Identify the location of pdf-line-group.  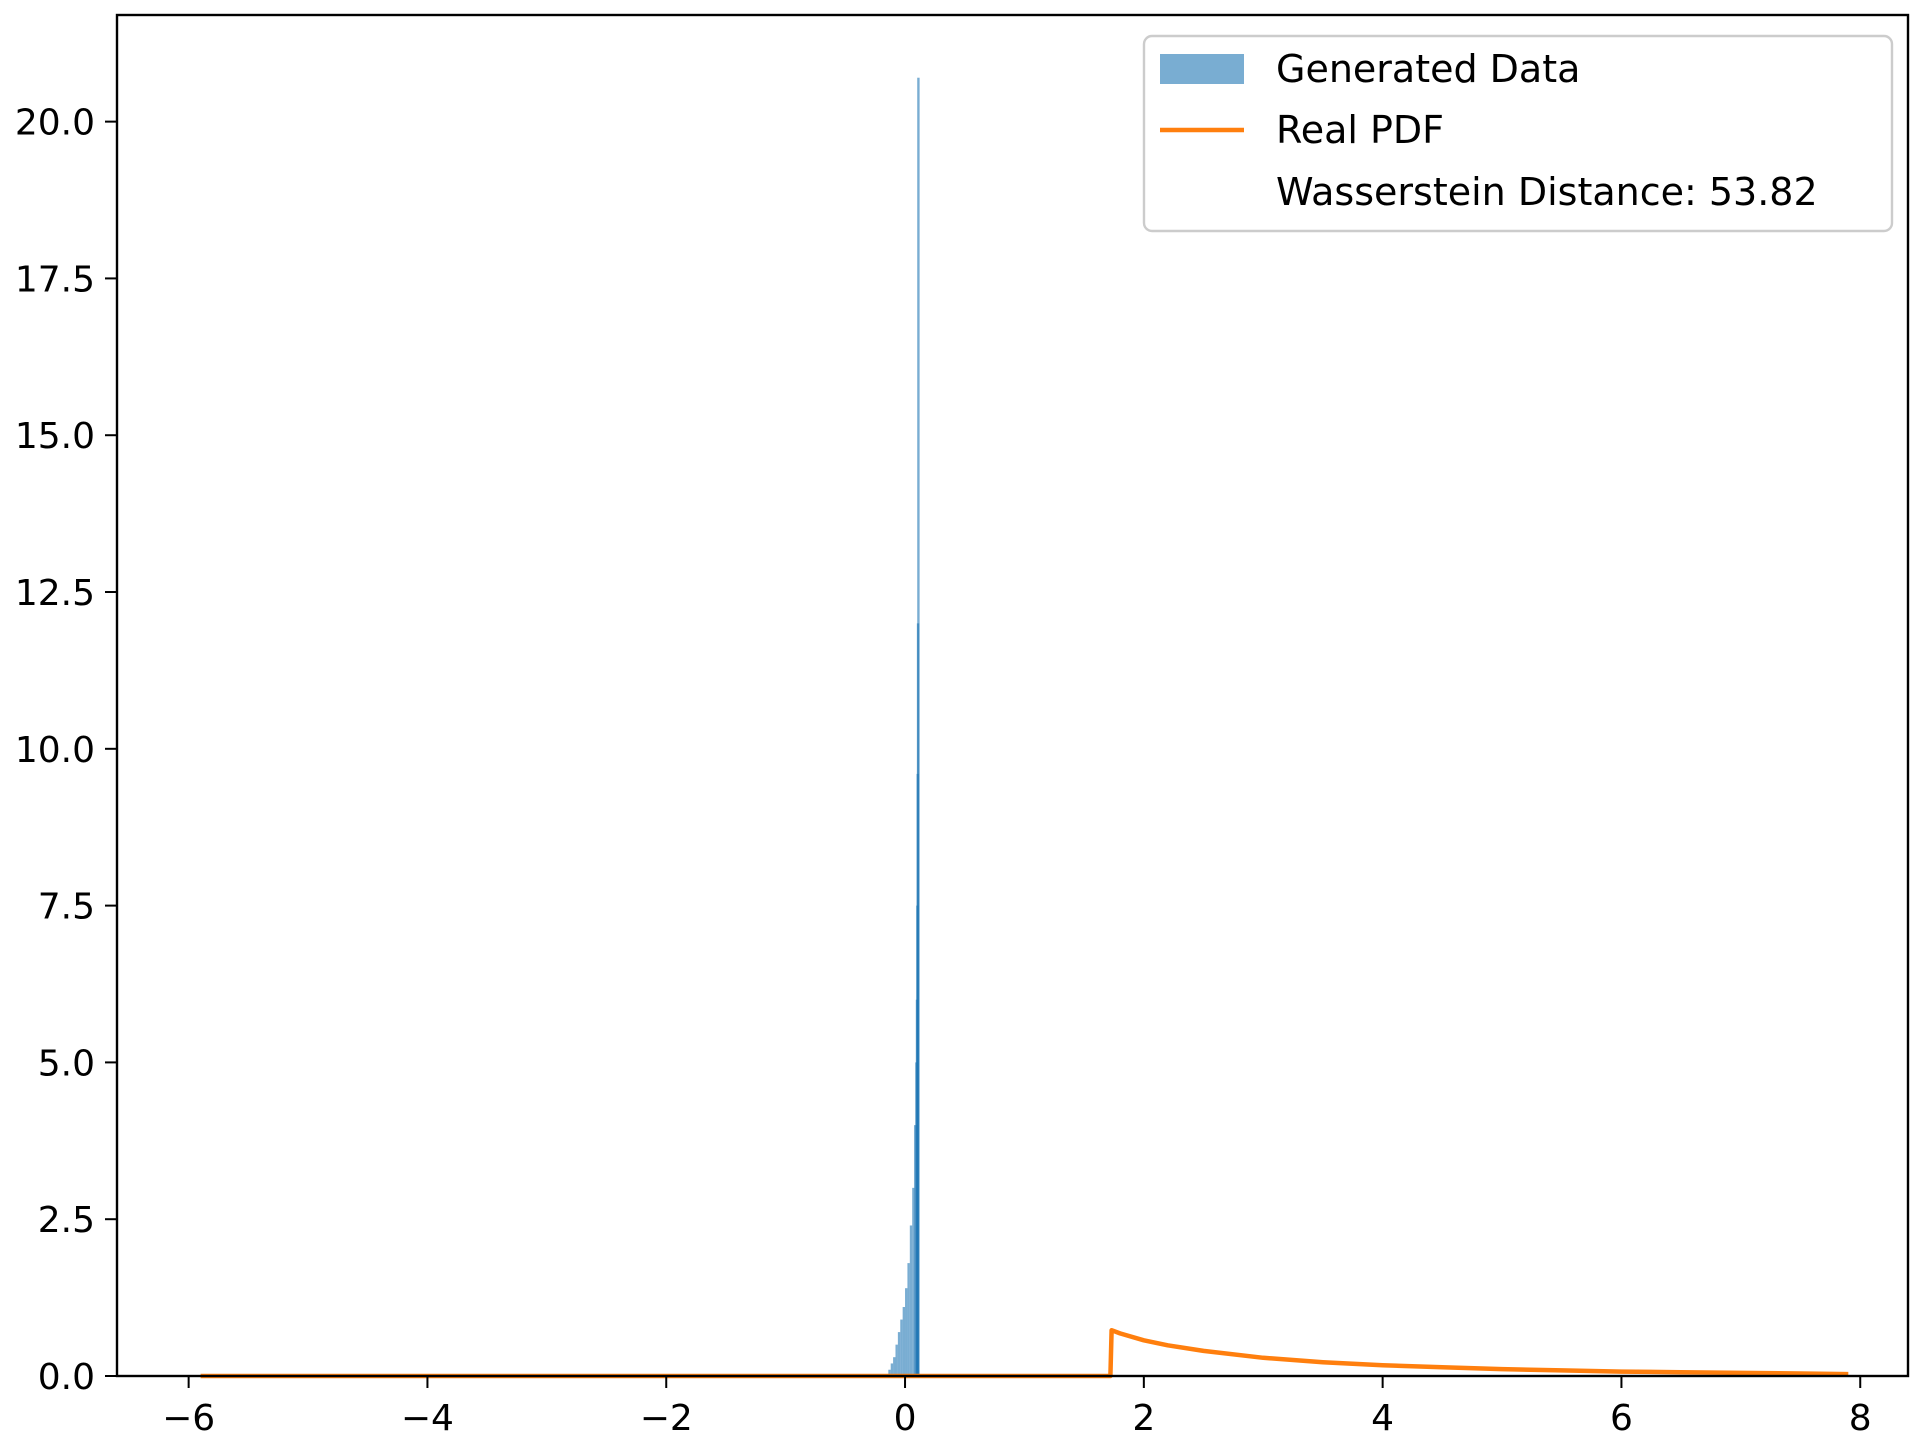
(1024, 1353).